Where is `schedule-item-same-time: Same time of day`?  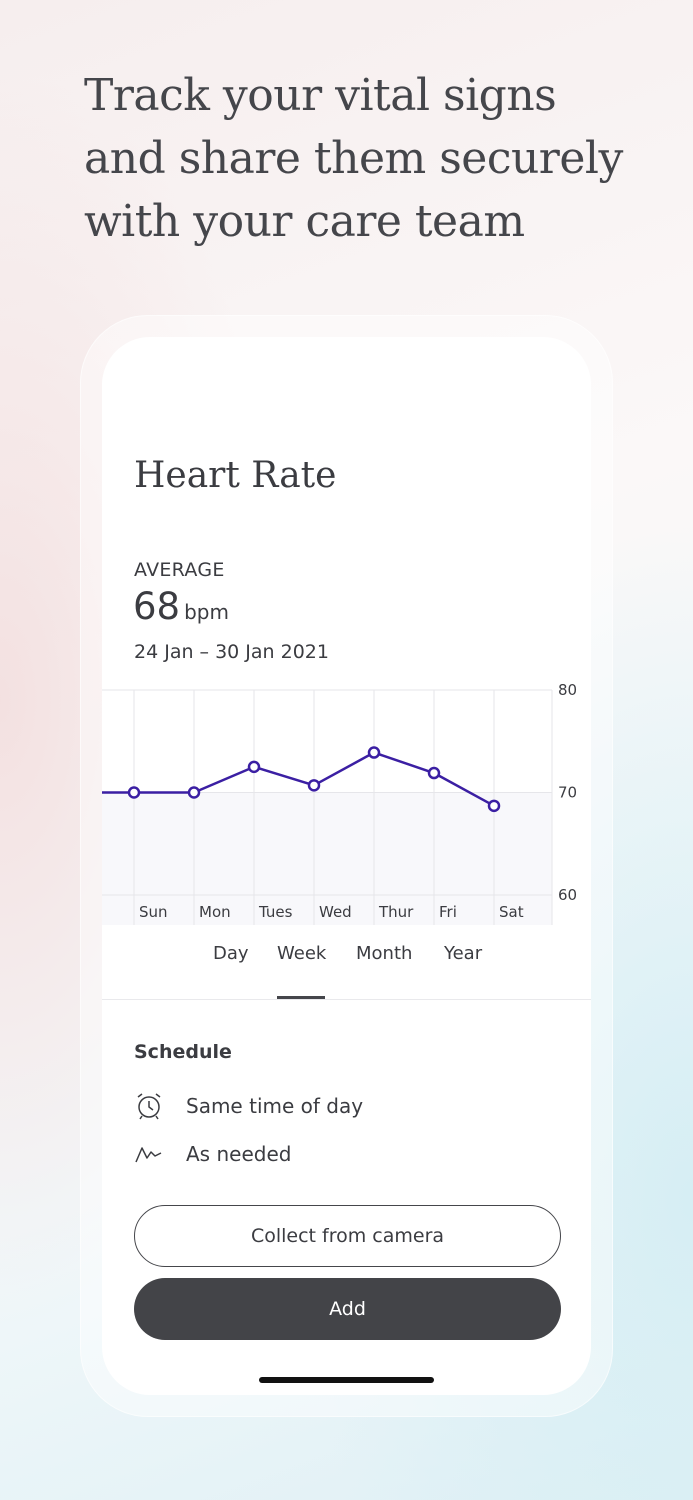 schedule-item-same-time: Same time of day is located at coordinates (248, 1106).